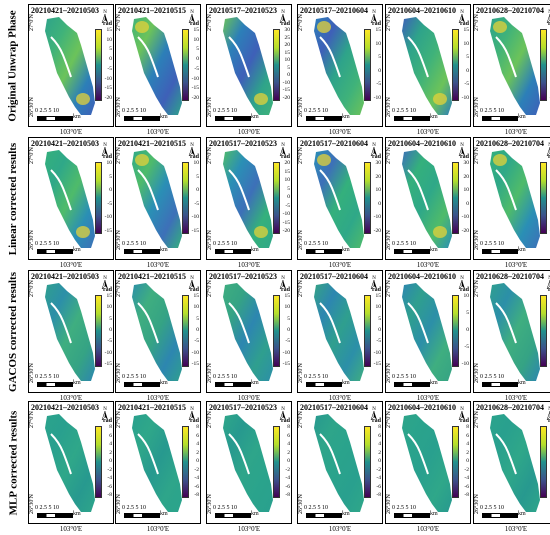  I want to click on colorbar-tick-label: -20, so click(465, 231).